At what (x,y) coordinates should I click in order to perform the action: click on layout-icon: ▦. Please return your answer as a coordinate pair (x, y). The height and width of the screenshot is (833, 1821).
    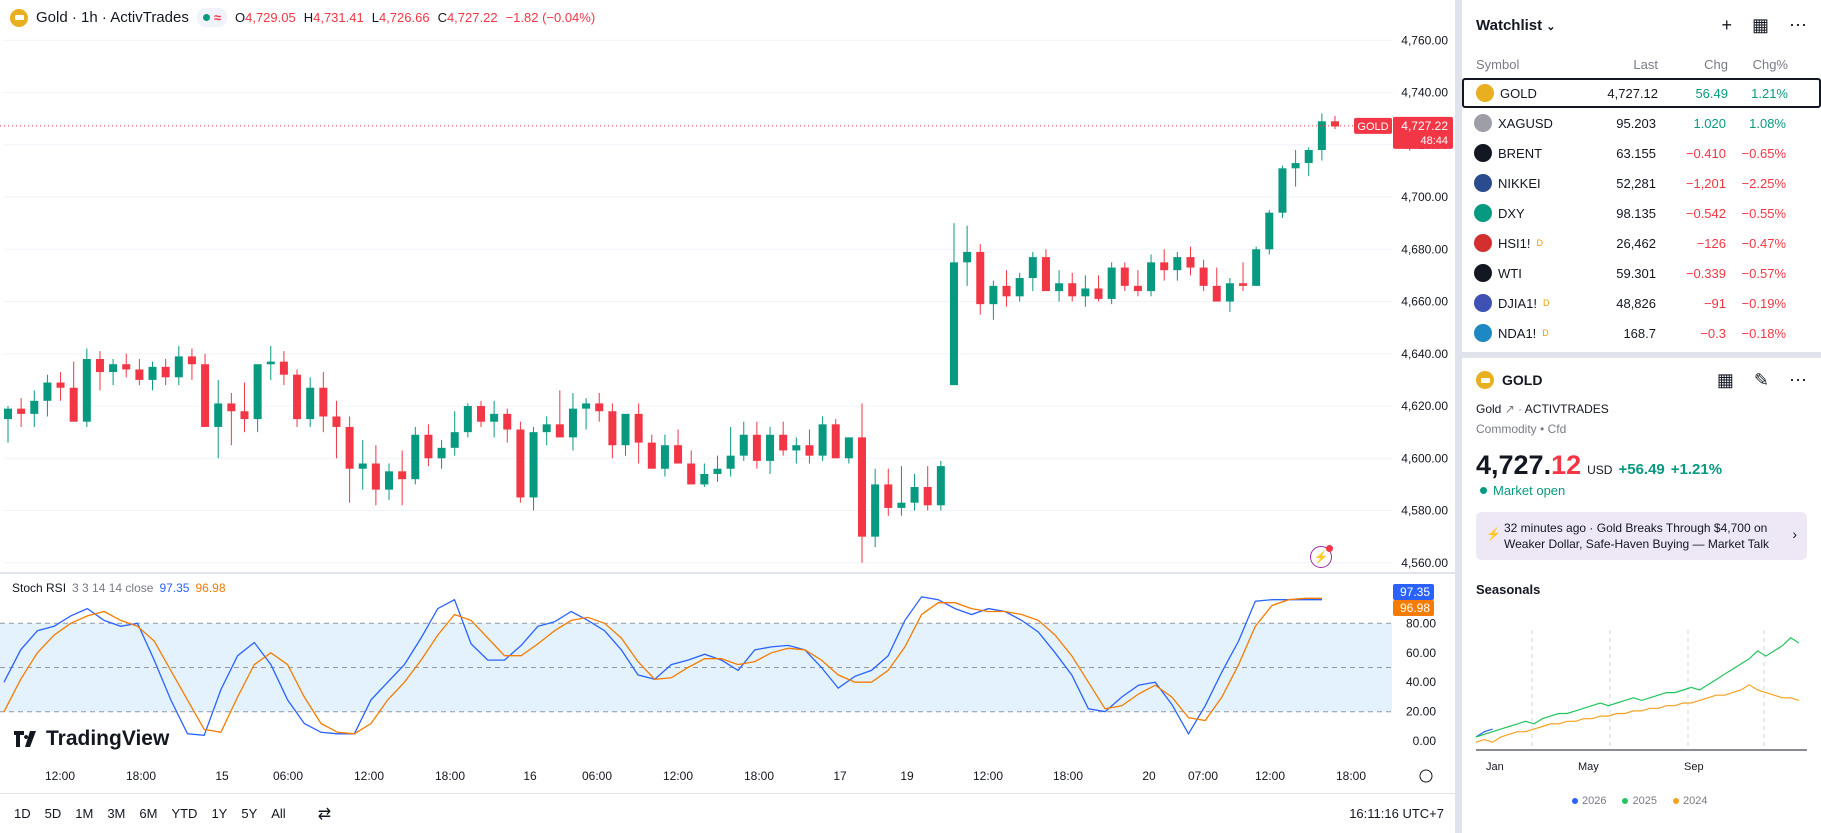
    Looking at the image, I should click on (1725, 379).